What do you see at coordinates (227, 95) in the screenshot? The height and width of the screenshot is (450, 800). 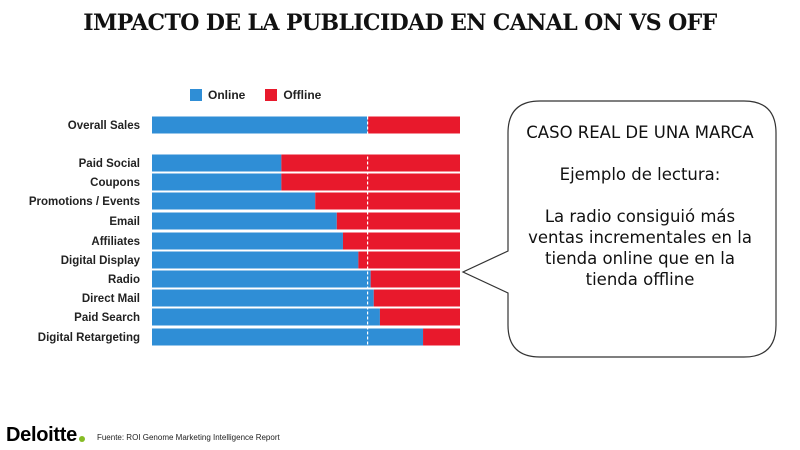 I see `legend-label-online: Online` at bounding box center [227, 95].